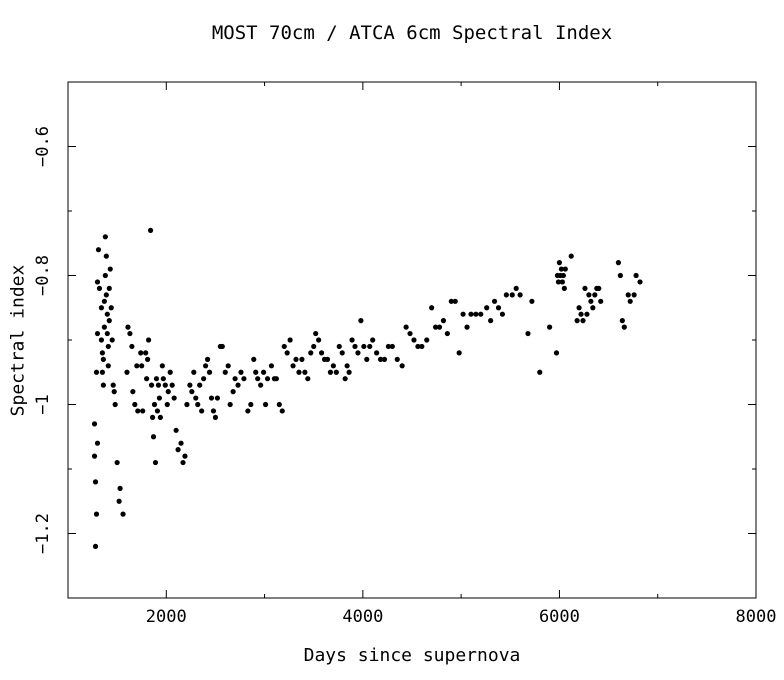  Describe the element at coordinates (756, 617) in the screenshot. I see `x-tick-label: 8000` at that location.